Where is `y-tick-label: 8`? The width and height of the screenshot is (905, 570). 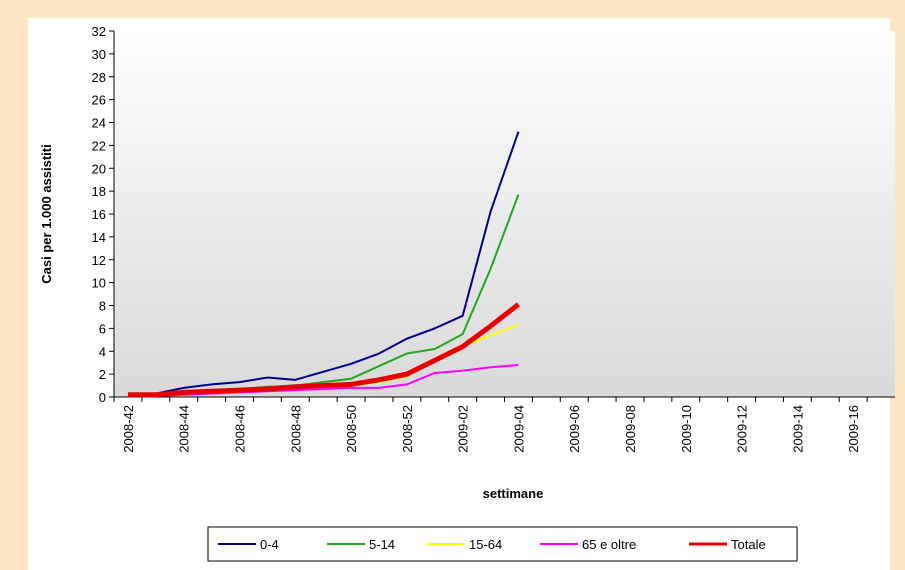 y-tick-label: 8 is located at coordinates (102, 306).